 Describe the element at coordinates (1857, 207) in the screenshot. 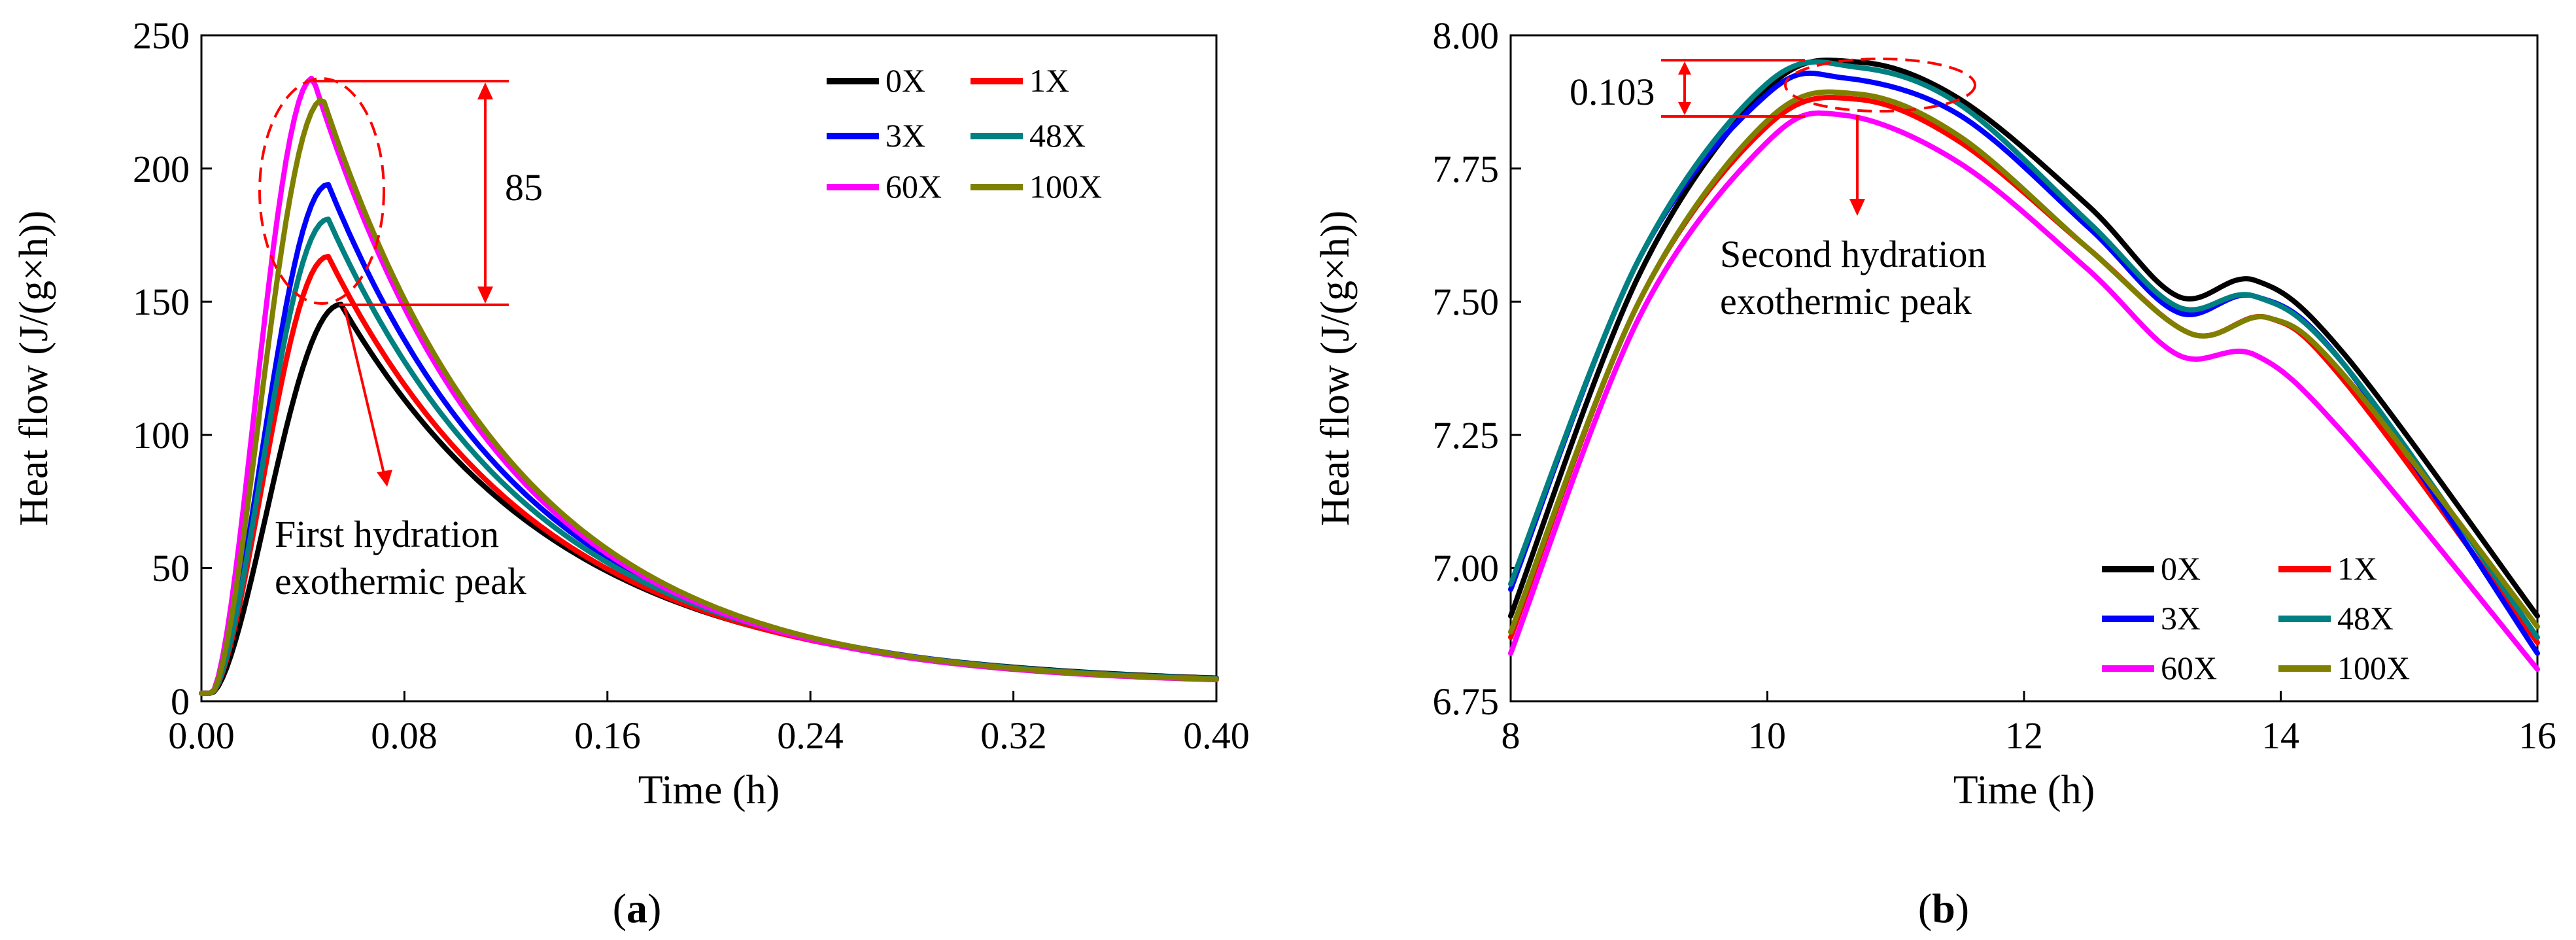

I see `panel-b-pointer-arrowhead-icon` at that location.